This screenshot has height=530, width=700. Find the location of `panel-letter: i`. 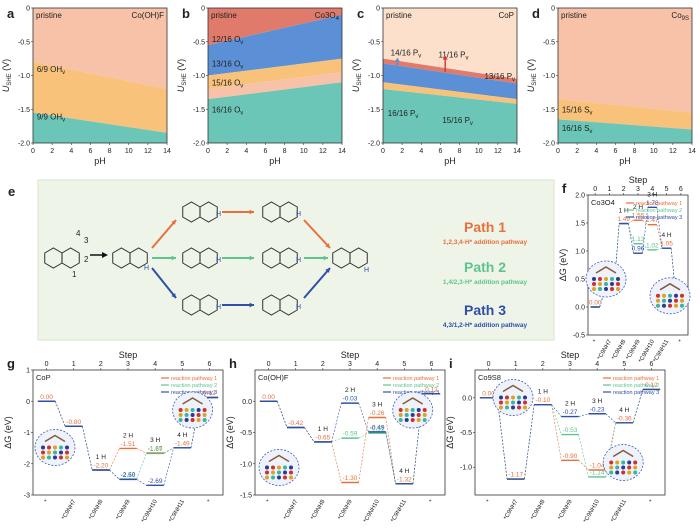

panel-letter: i is located at coordinates (451, 363).